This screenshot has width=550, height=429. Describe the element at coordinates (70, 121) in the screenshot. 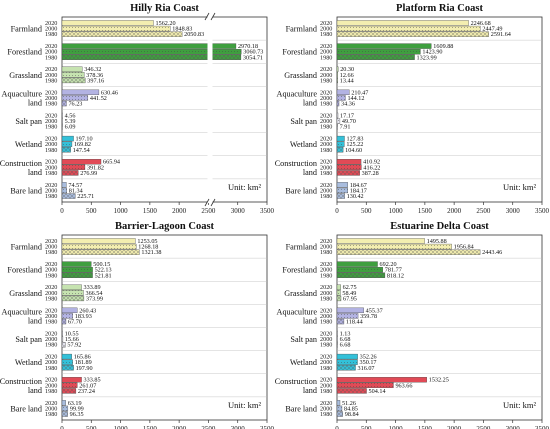

I see `value-label: 5.39` at that location.